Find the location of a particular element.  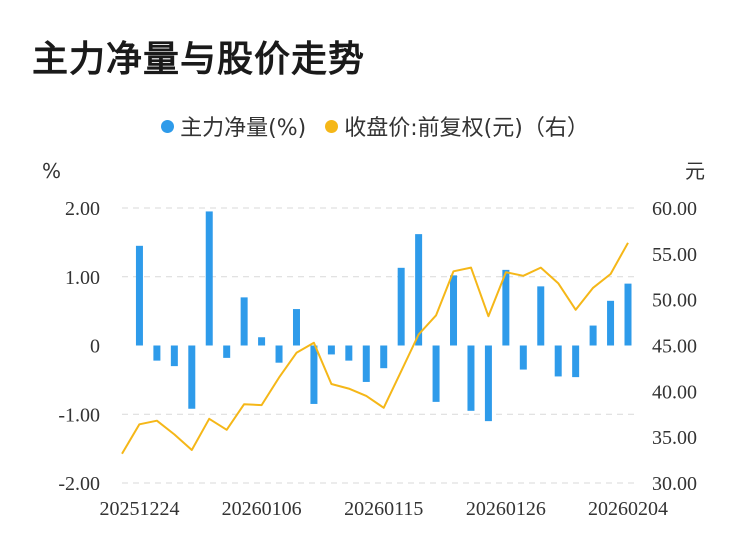

left-axis-unit: % is located at coordinates (51, 171).